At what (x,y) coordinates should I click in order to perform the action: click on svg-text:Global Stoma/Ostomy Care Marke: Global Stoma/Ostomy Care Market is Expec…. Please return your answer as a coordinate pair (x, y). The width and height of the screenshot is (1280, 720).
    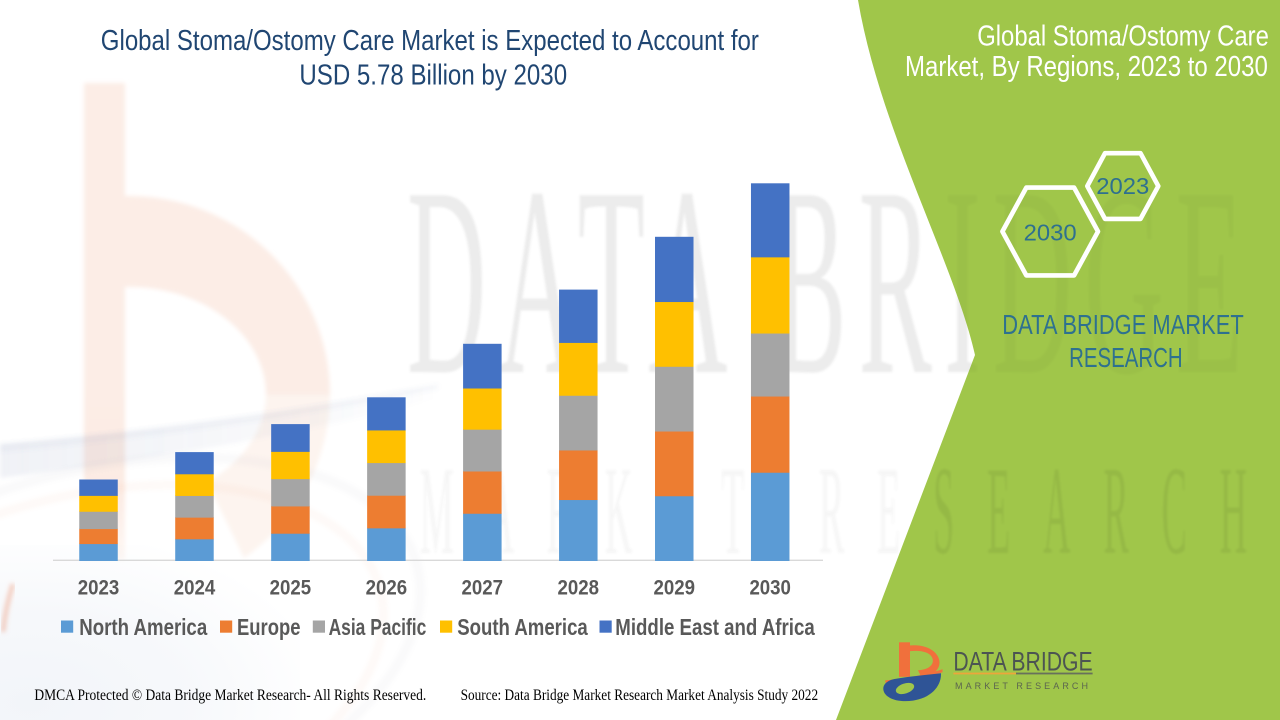
    Looking at the image, I should click on (430, 41).